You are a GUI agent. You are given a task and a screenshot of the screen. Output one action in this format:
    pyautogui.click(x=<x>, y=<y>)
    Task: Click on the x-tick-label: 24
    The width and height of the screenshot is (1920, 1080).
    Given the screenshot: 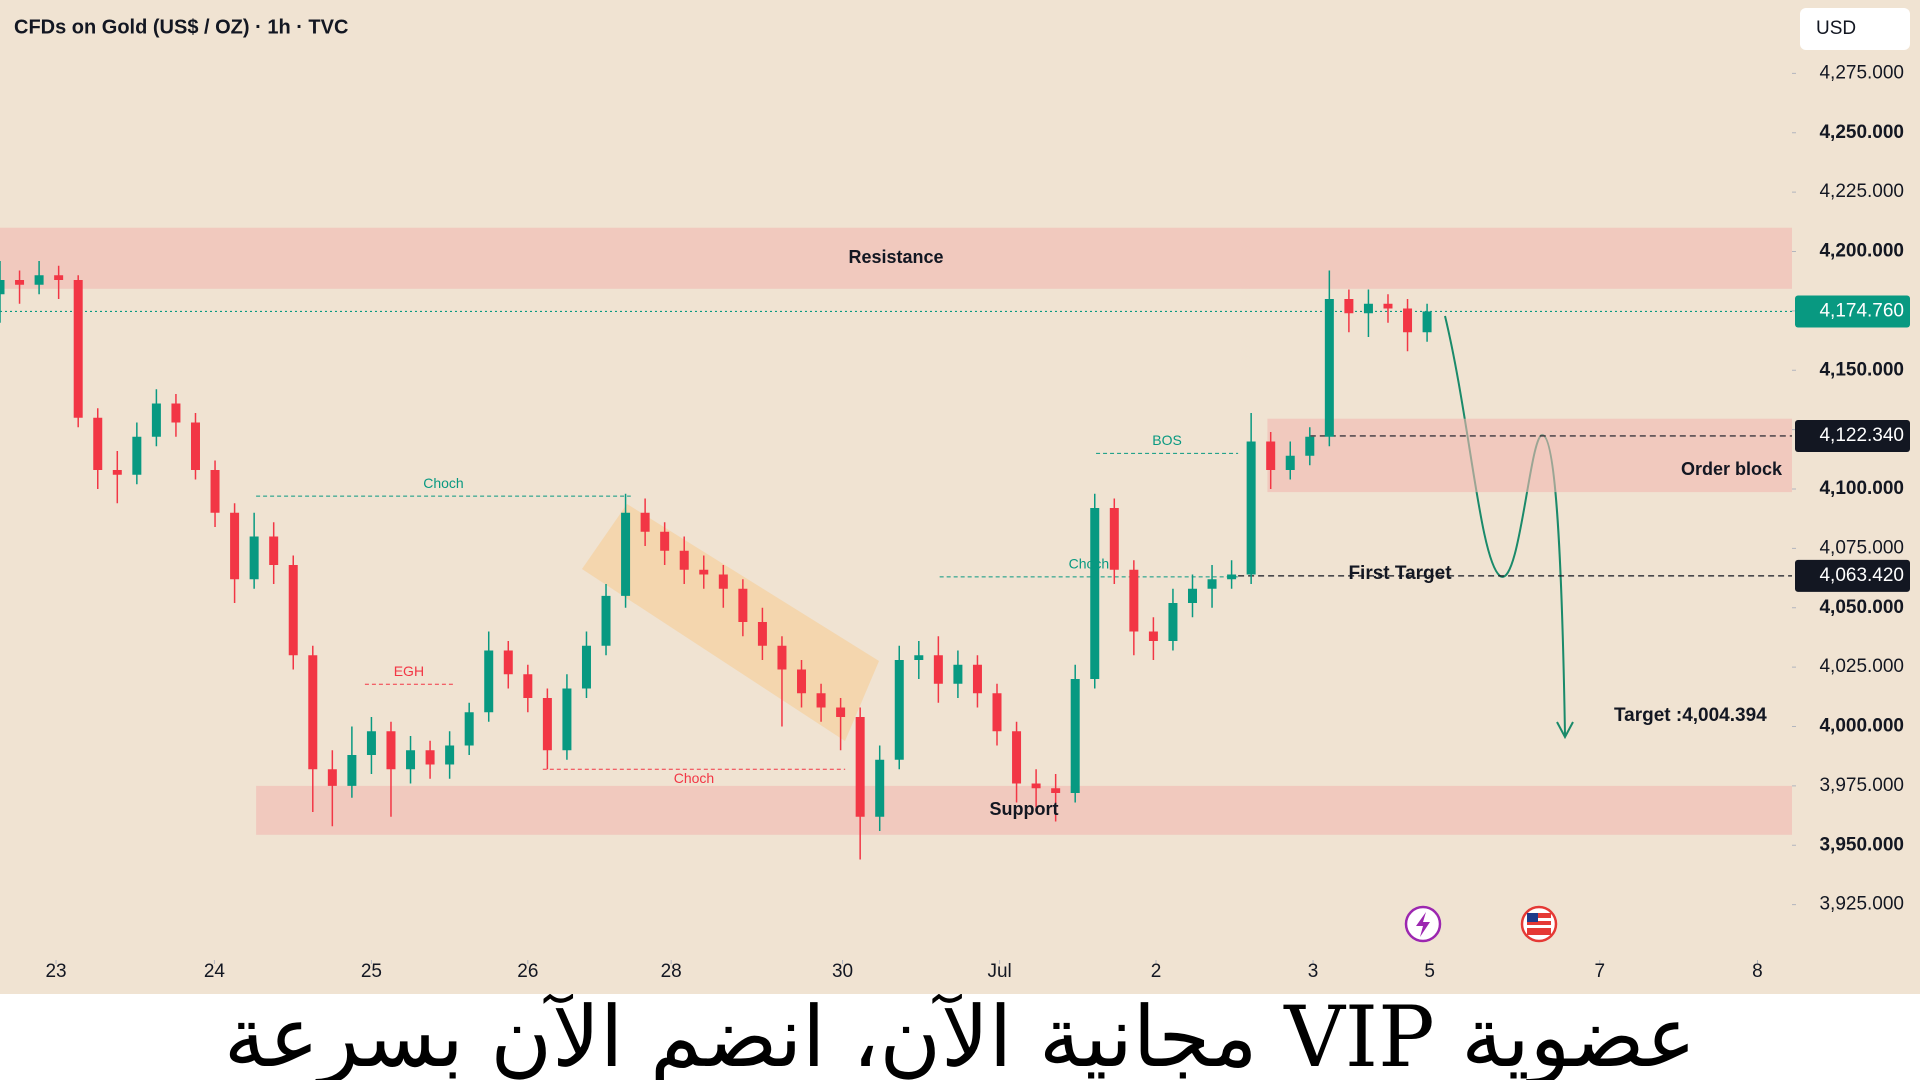 What is the action you would take?
    pyautogui.click(x=215, y=971)
    